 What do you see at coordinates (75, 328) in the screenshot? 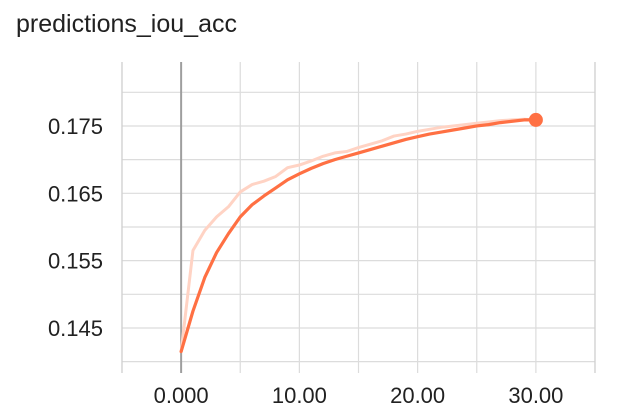
I see `y-tick-label: 0.145` at bounding box center [75, 328].